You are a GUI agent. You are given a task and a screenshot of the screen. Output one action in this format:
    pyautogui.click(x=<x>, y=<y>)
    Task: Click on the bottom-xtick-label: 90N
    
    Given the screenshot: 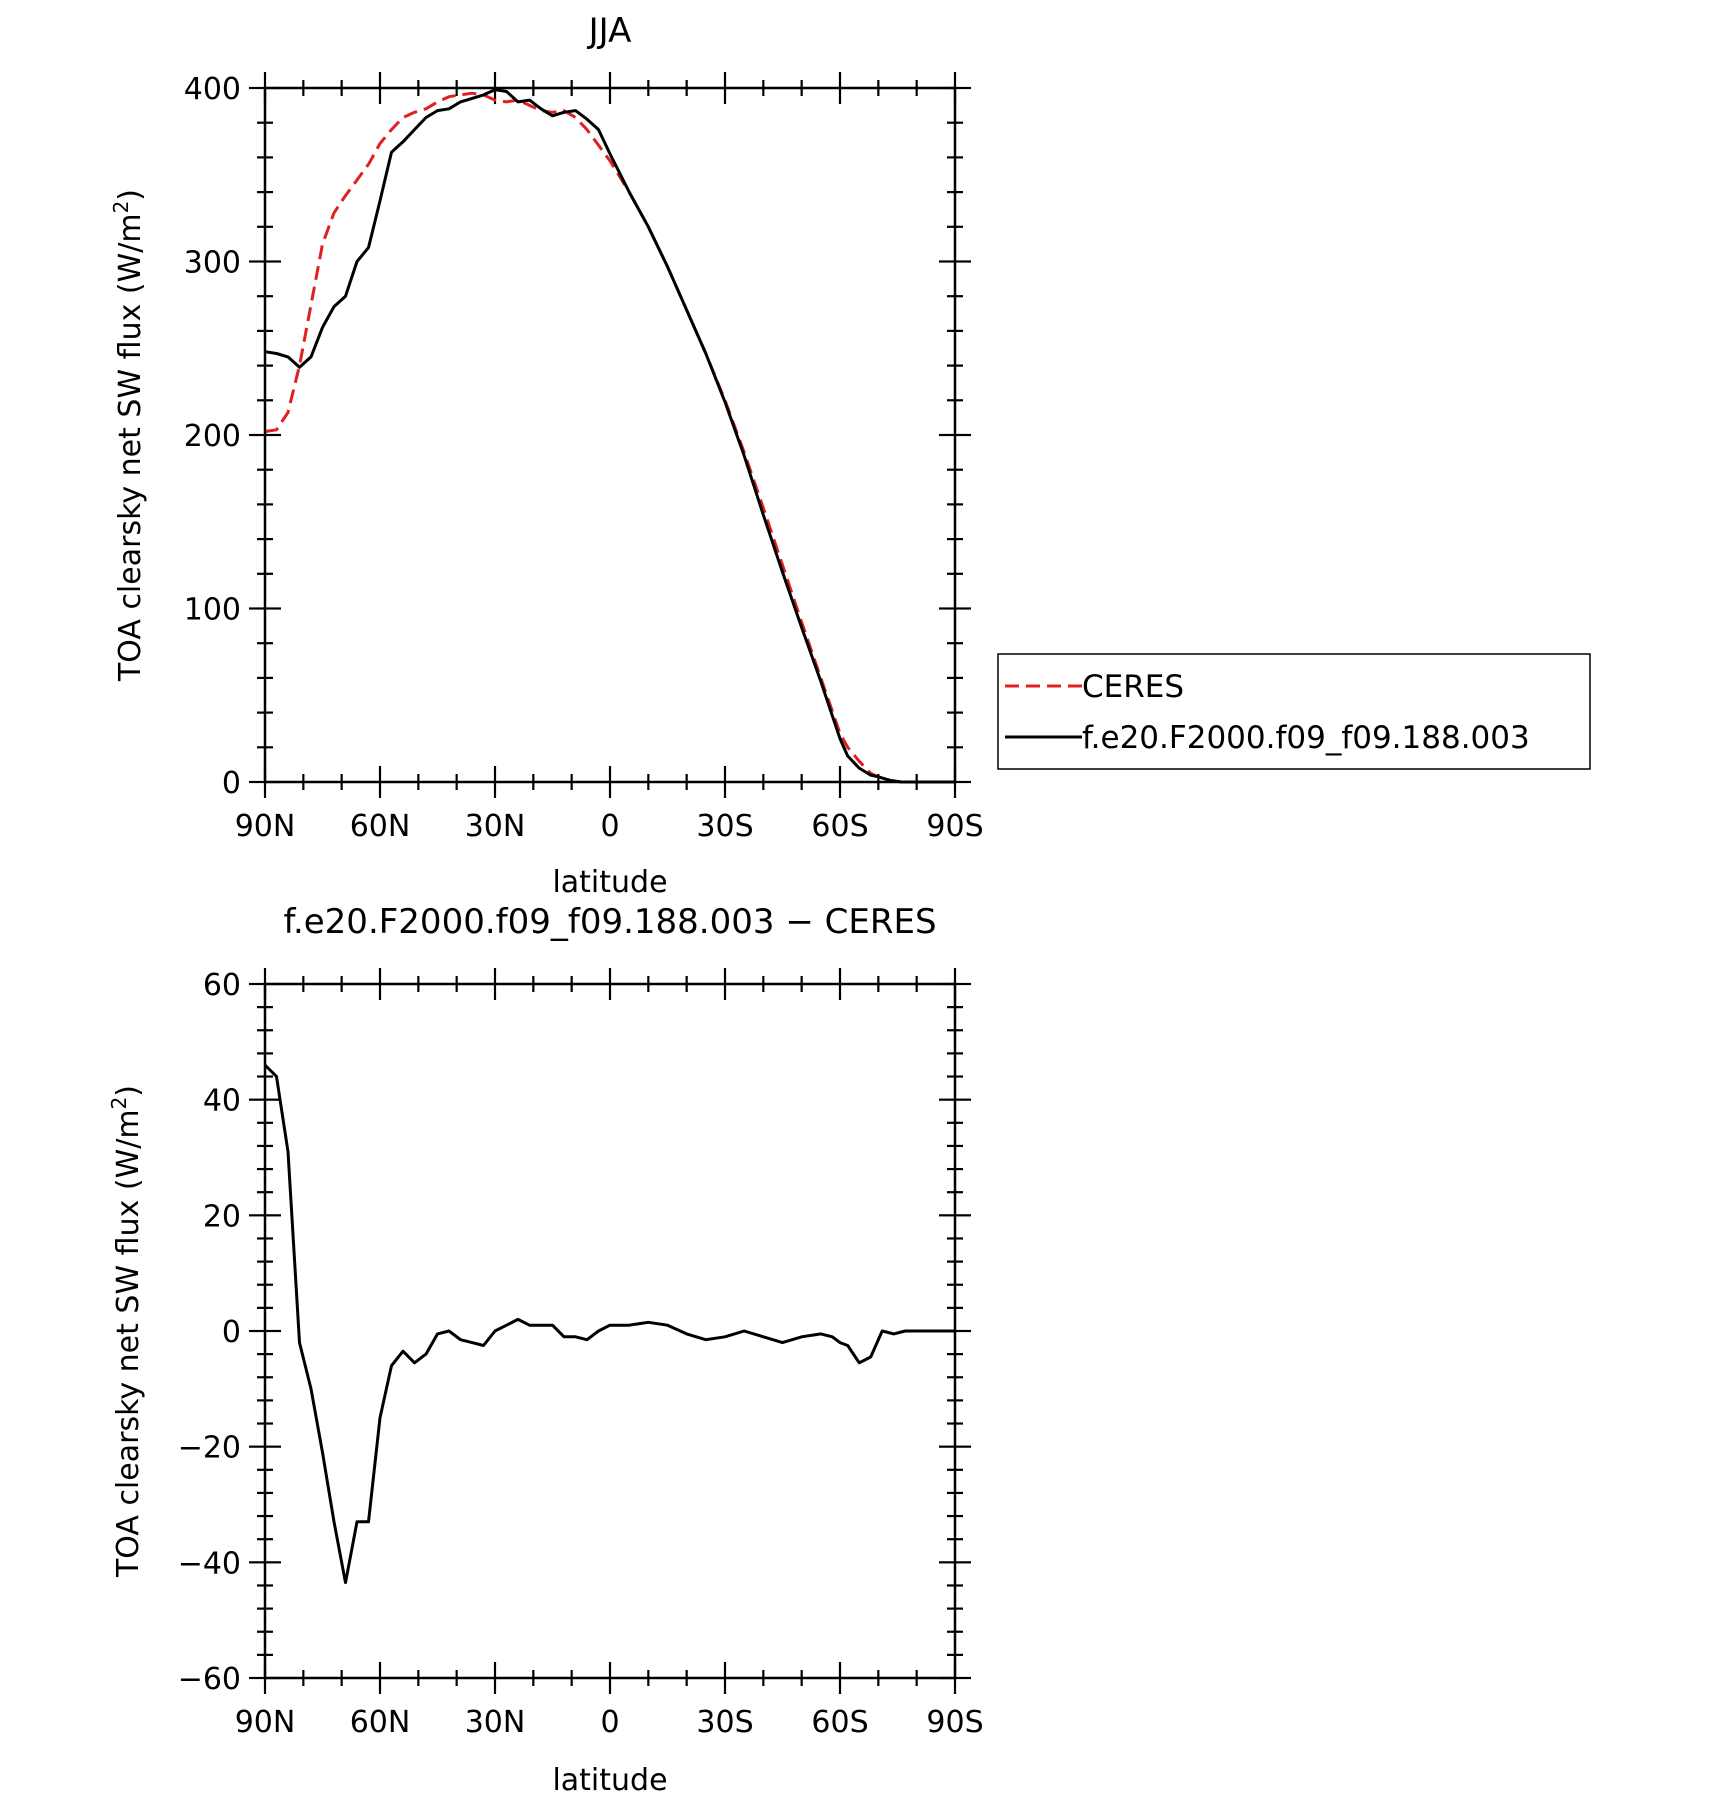 What is the action you would take?
    pyautogui.click(x=265, y=1722)
    